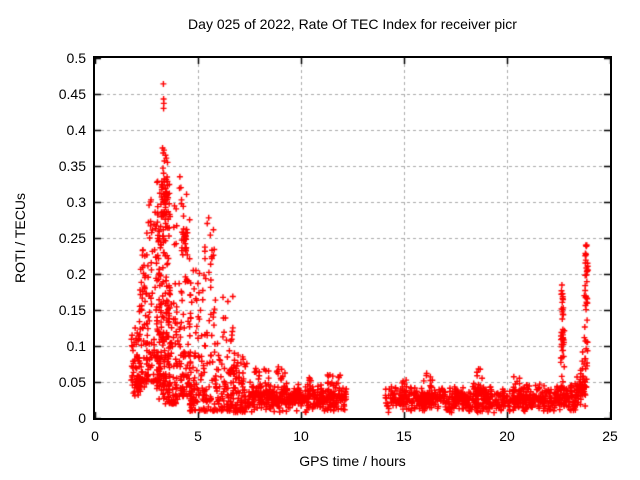 The height and width of the screenshot is (480, 640). What do you see at coordinates (76, 202) in the screenshot?
I see `y-tick-label: 0.3` at bounding box center [76, 202].